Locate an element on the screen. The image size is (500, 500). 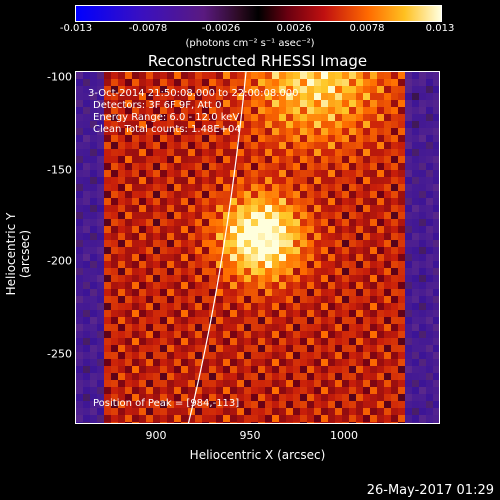
footer-timestamp: 26-May-2017 01:29 is located at coordinates (430, 490).